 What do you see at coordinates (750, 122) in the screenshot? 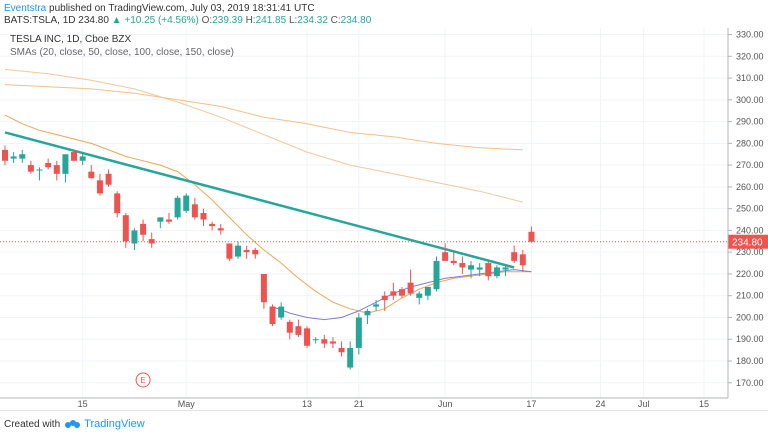
I see `y-tick-label: 290.00` at bounding box center [750, 122].